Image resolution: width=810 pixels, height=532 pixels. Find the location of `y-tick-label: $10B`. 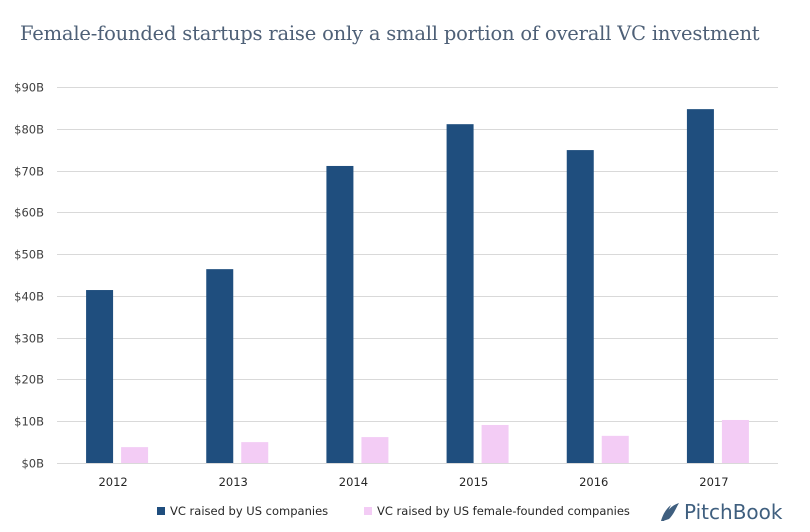

y-tick-label: $10B is located at coordinates (29, 422).